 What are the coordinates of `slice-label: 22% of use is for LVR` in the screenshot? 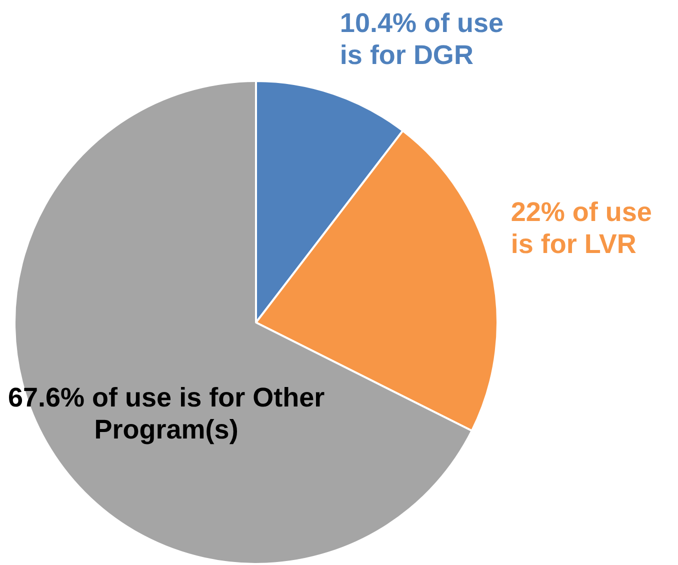 It's located at (581, 227).